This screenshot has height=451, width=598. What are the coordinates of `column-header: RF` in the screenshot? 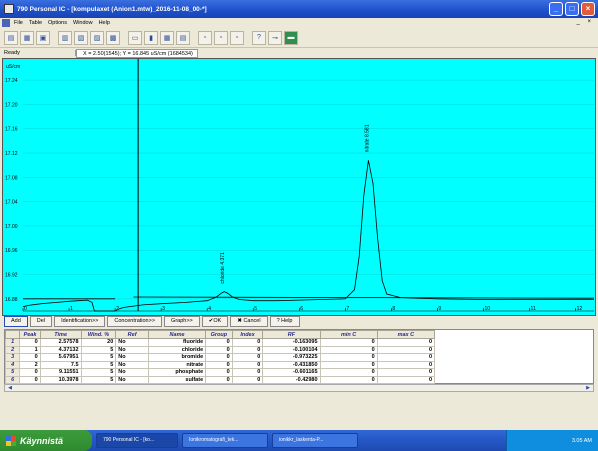 It's located at (291, 334).